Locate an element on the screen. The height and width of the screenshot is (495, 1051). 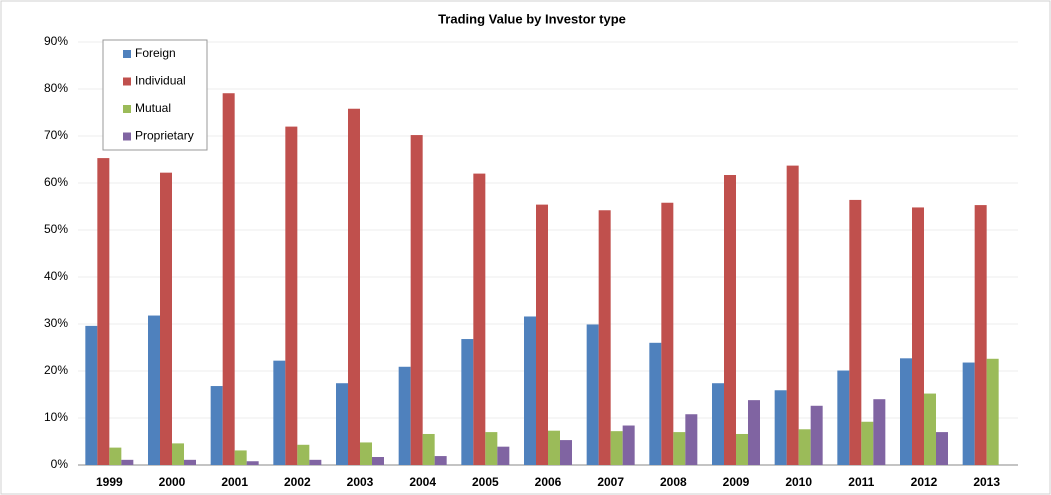
x-tick-label: 2013 is located at coordinates (986, 482).